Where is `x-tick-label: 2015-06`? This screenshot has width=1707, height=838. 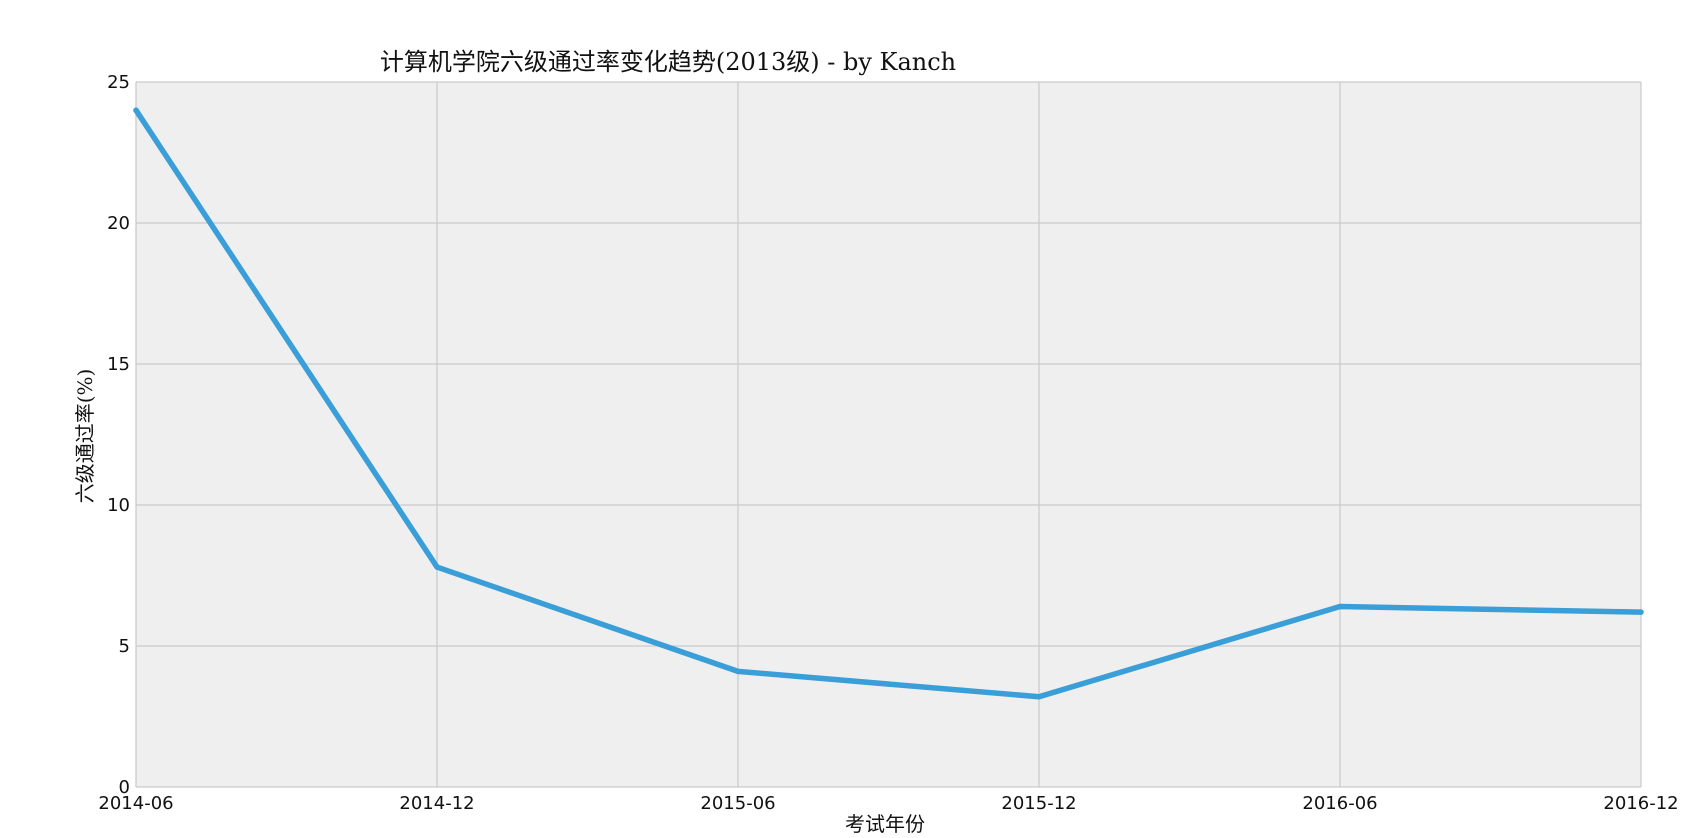 x-tick-label: 2015-06 is located at coordinates (737, 803).